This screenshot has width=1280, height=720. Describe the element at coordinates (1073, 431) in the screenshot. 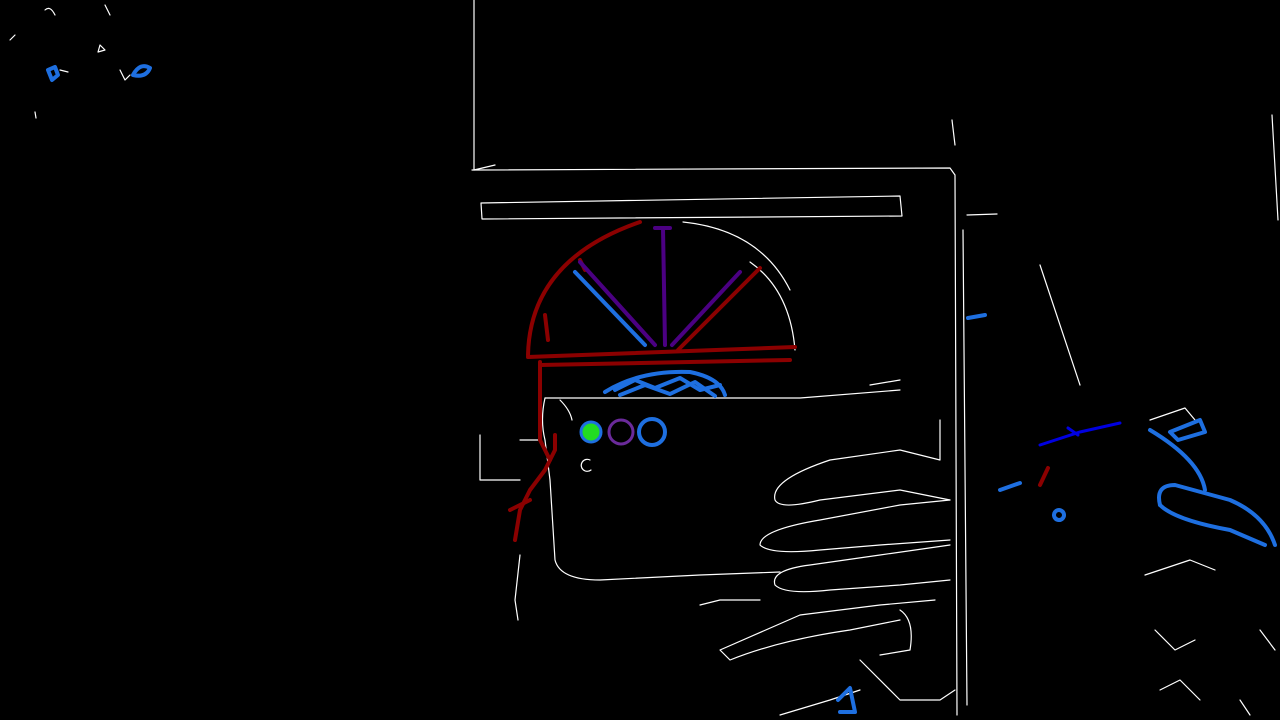

I see `deep-blue-mark` at that location.